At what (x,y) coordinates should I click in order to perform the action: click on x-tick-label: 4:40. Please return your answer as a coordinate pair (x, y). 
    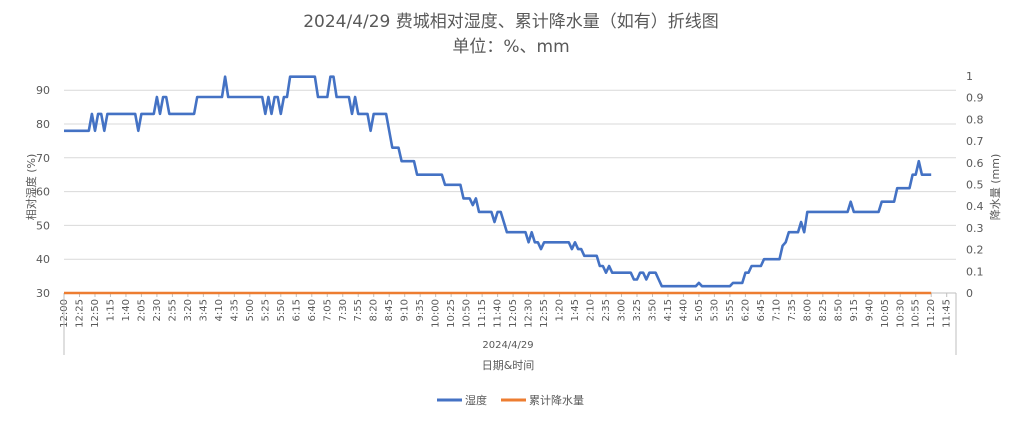
    Looking at the image, I should click on (683, 310).